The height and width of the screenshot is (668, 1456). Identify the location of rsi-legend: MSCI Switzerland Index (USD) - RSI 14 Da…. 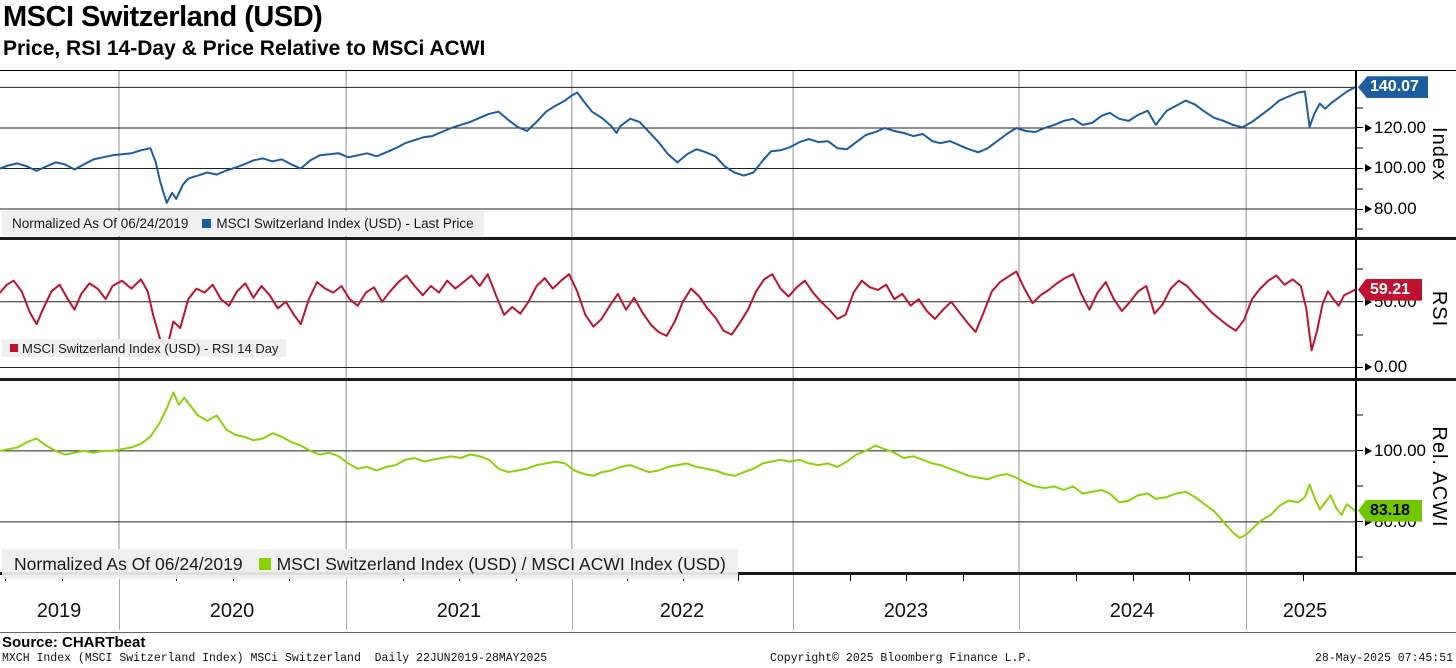
(144, 348).